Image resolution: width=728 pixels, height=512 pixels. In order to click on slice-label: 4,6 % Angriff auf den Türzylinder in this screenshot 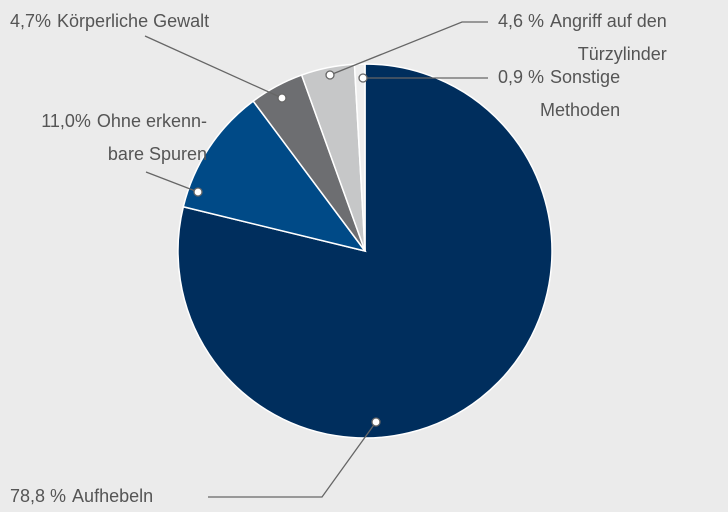, I will do `click(582, 37)`.